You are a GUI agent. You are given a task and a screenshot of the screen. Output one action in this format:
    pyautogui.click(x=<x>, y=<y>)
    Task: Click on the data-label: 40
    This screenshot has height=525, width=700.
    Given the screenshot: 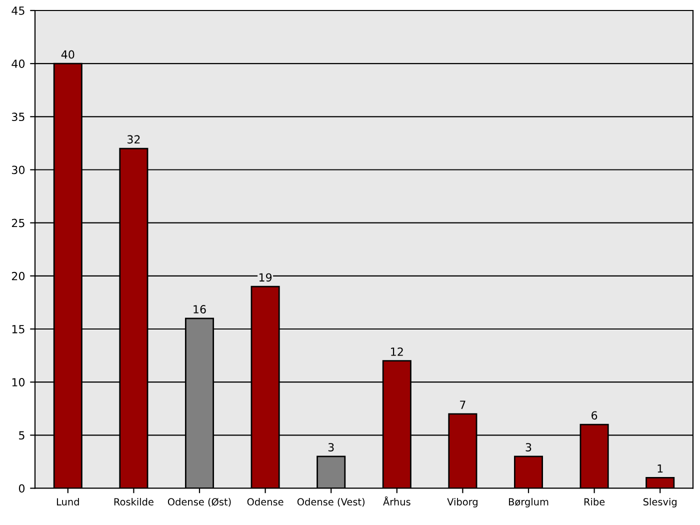 What is the action you would take?
    pyautogui.click(x=67, y=54)
    